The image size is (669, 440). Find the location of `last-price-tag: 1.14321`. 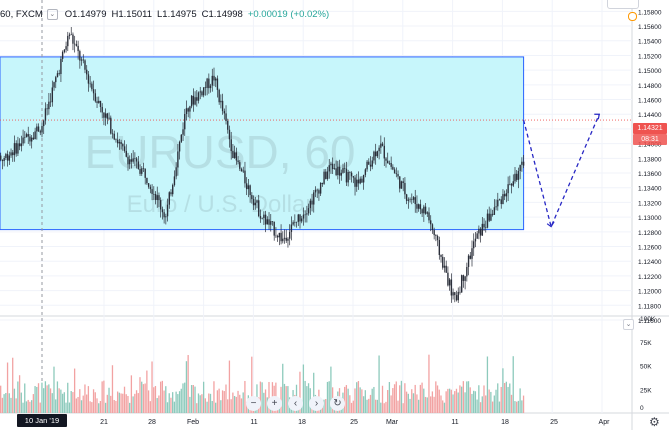

last-price-tag: 1.14321 is located at coordinates (650, 128).